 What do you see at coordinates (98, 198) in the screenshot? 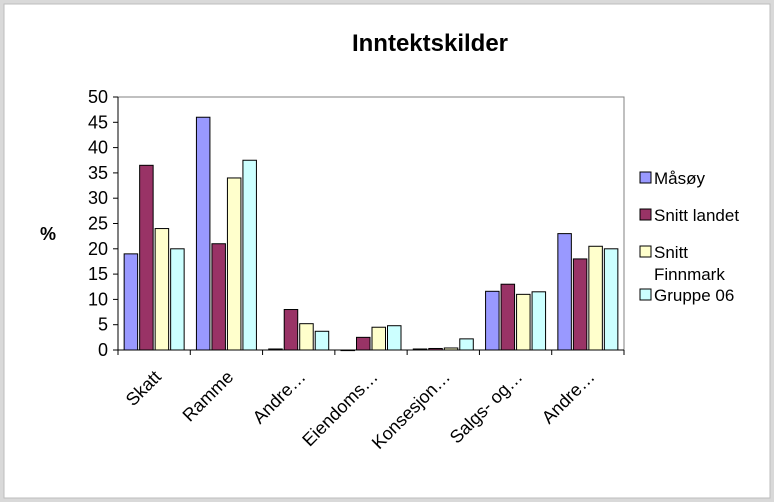
I see `y-tick-label: 30` at bounding box center [98, 198].